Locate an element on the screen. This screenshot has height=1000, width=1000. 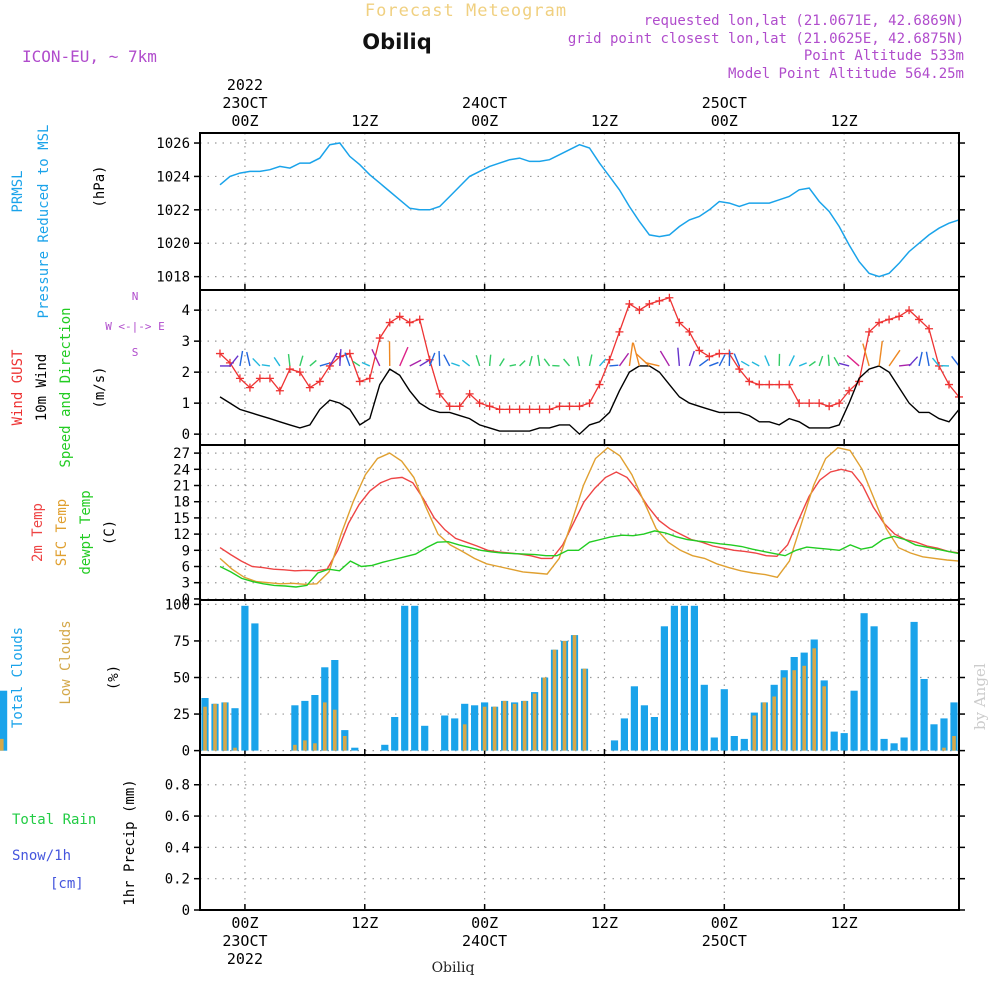
y-tick-label: 6 is located at coordinates (186, 568).